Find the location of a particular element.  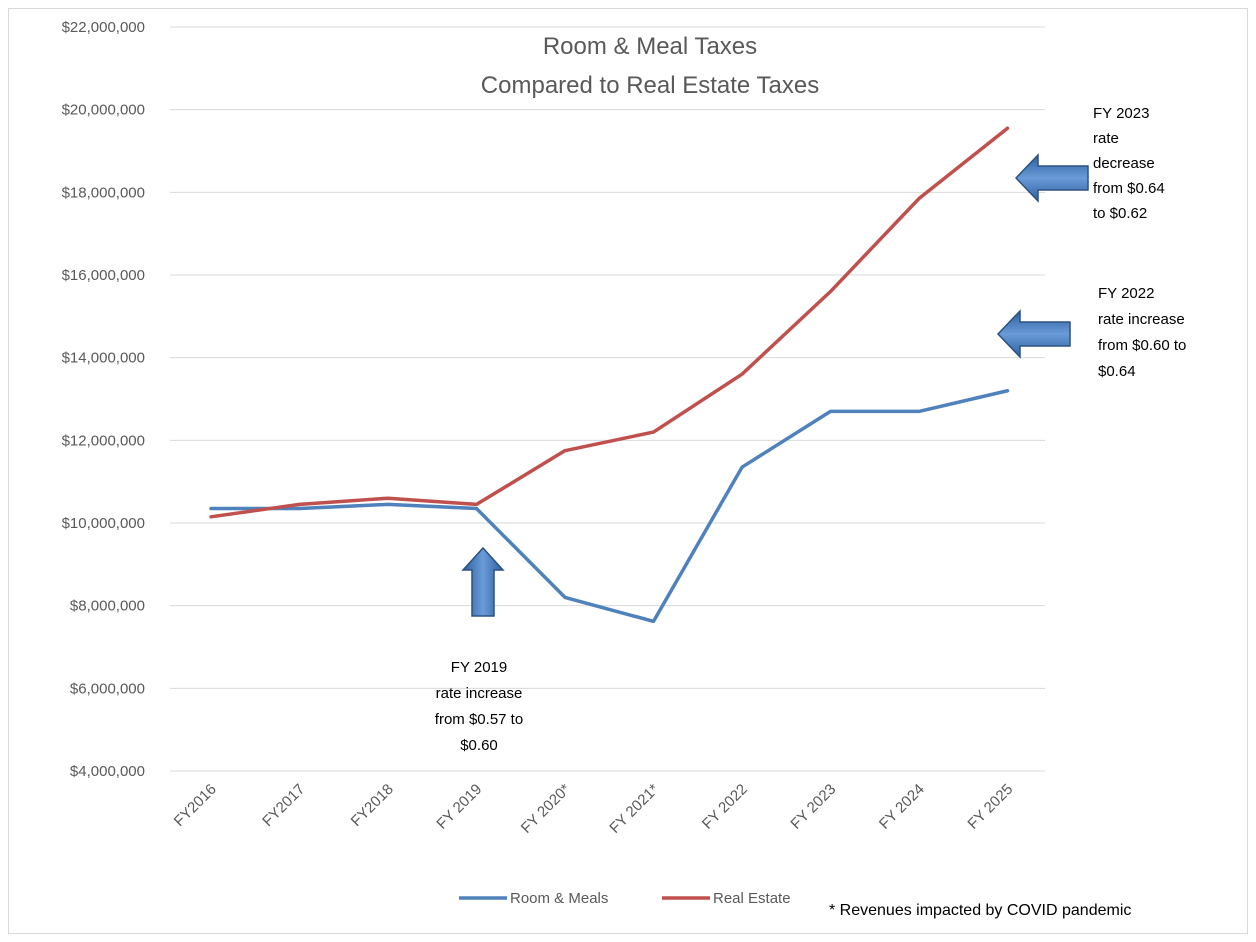

annotation-fy2023-line-1: FY 2023 is located at coordinates (1121, 113).